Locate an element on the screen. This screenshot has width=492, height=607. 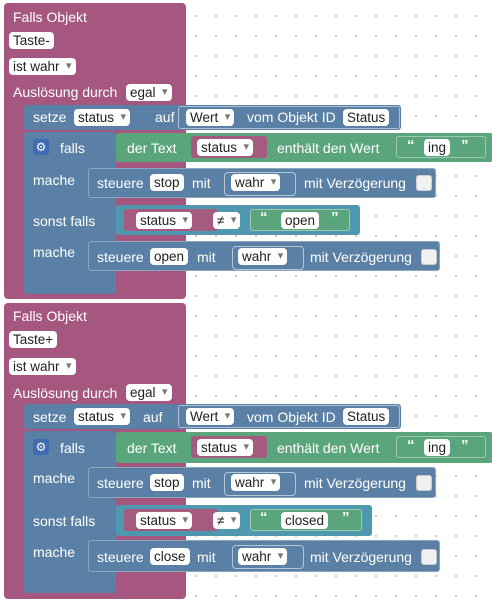
control-target-field: open is located at coordinates (169, 256).